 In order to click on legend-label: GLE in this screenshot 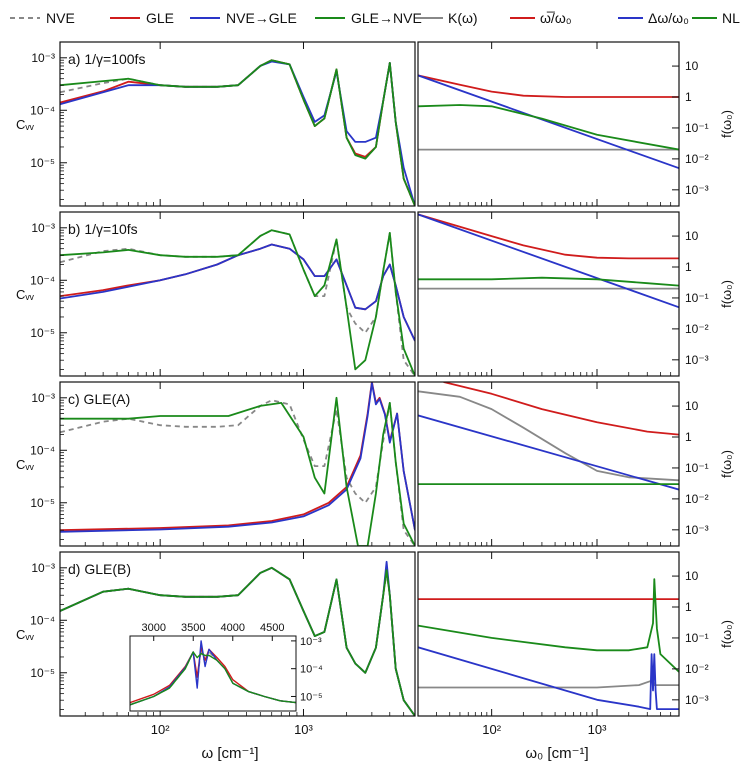, I will do `click(160, 18)`.